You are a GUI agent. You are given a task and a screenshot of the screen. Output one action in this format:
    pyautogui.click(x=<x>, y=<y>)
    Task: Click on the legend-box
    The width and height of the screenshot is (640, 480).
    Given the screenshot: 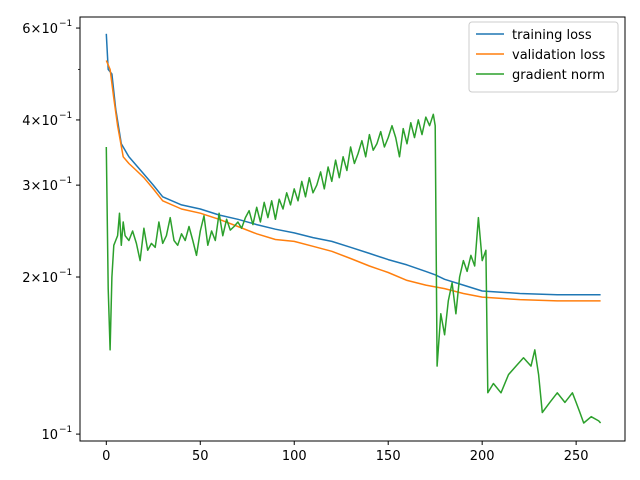 What is the action you would take?
    pyautogui.click(x=543, y=57)
    